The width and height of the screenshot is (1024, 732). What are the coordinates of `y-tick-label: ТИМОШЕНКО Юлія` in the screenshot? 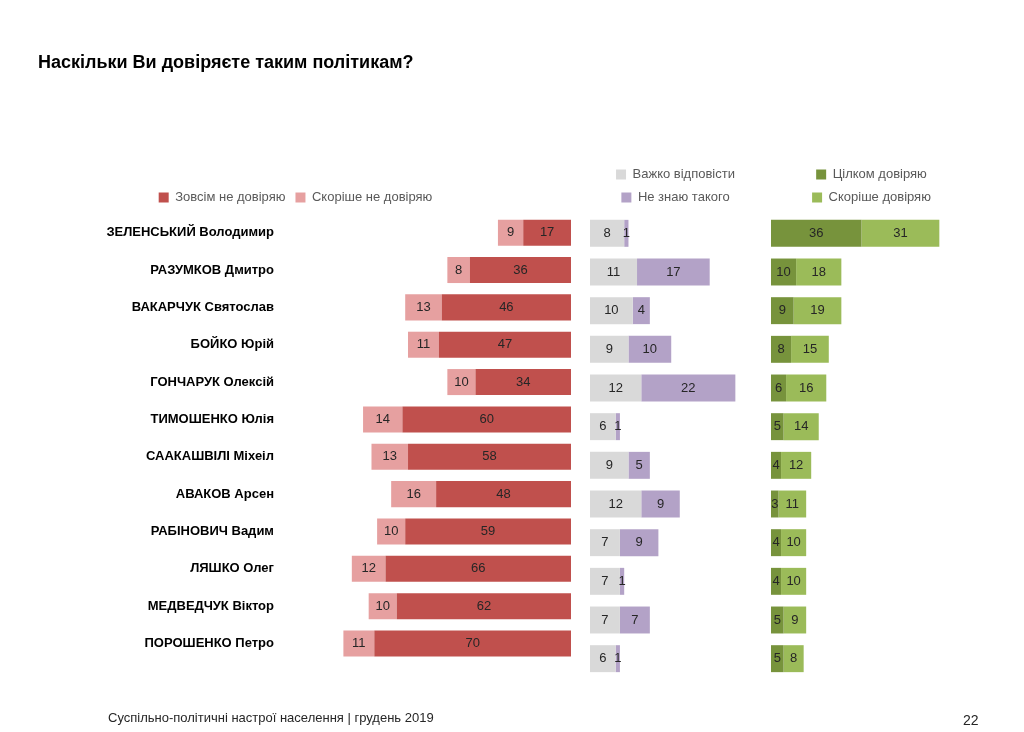 It's located at (212, 418).